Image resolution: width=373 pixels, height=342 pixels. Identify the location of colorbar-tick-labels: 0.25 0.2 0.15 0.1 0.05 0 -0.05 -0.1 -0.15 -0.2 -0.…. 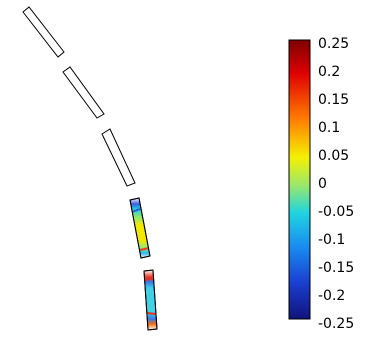
(336, 184).